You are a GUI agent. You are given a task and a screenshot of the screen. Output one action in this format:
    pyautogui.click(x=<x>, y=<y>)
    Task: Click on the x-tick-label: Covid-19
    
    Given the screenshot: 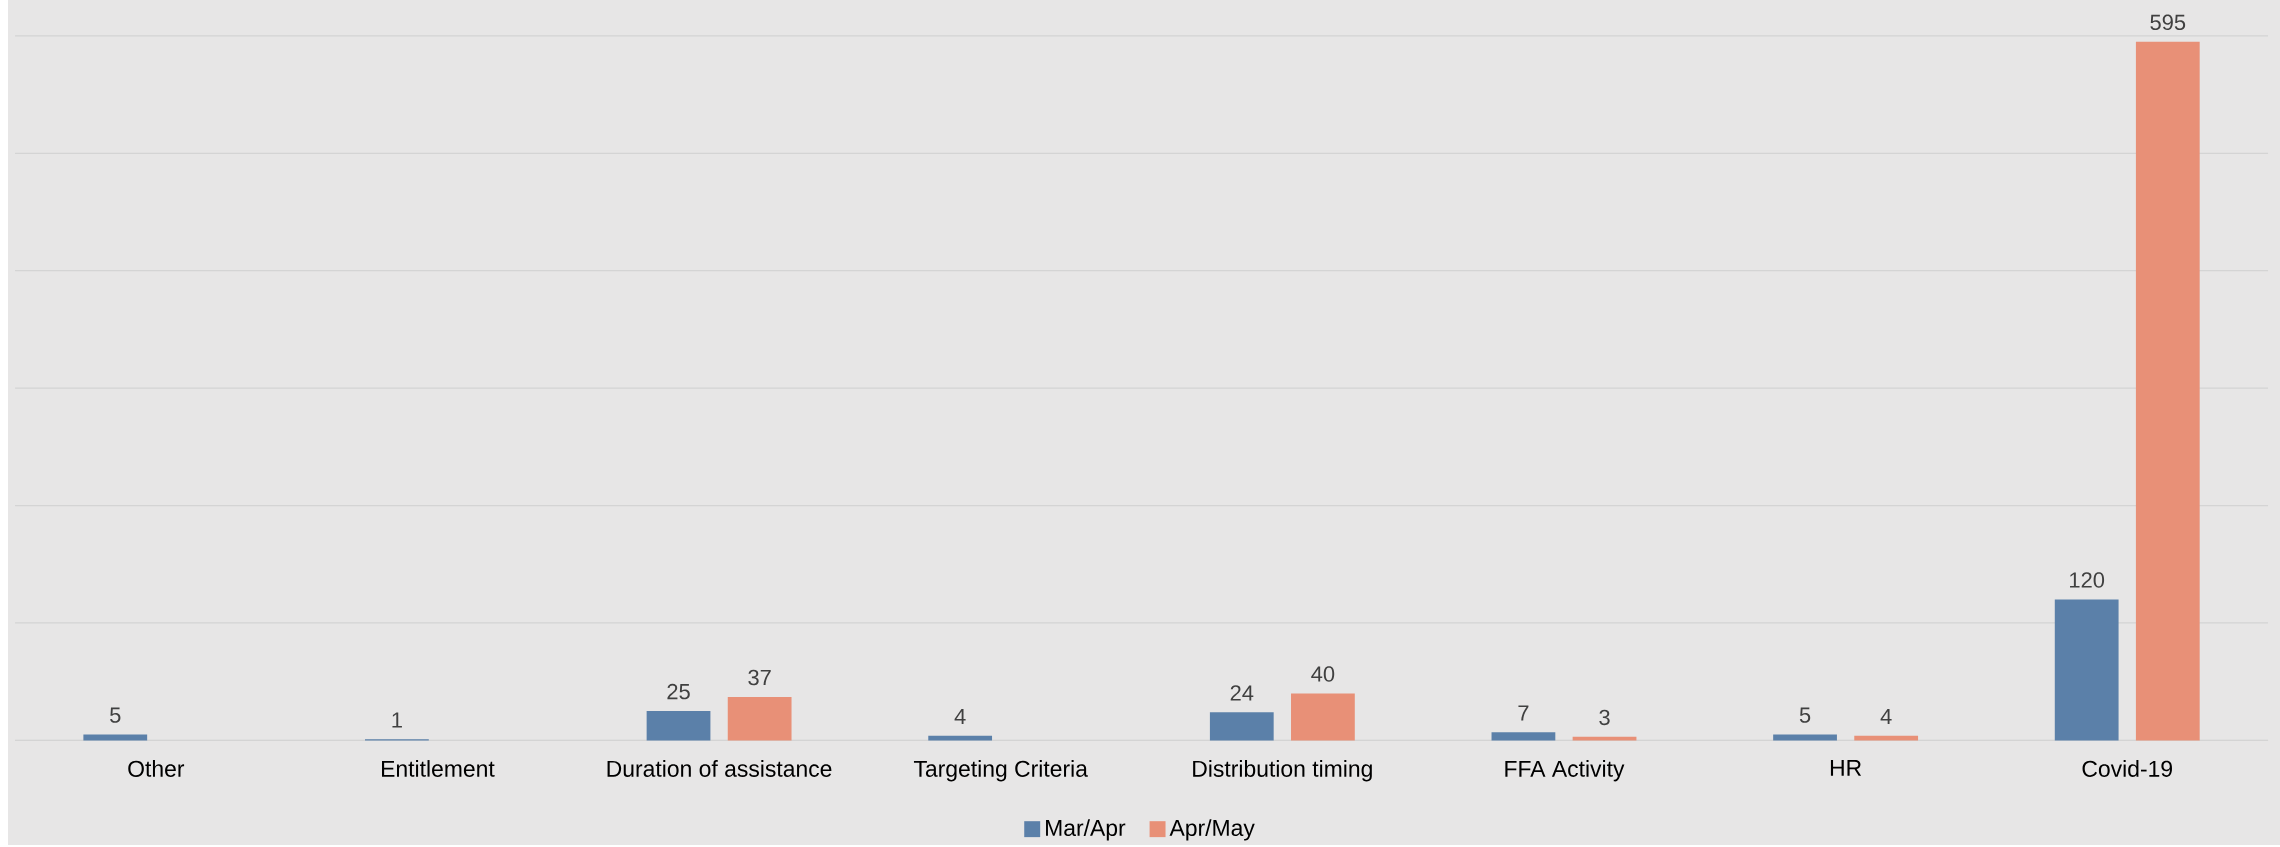 What is the action you would take?
    pyautogui.click(x=2127, y=768)
    